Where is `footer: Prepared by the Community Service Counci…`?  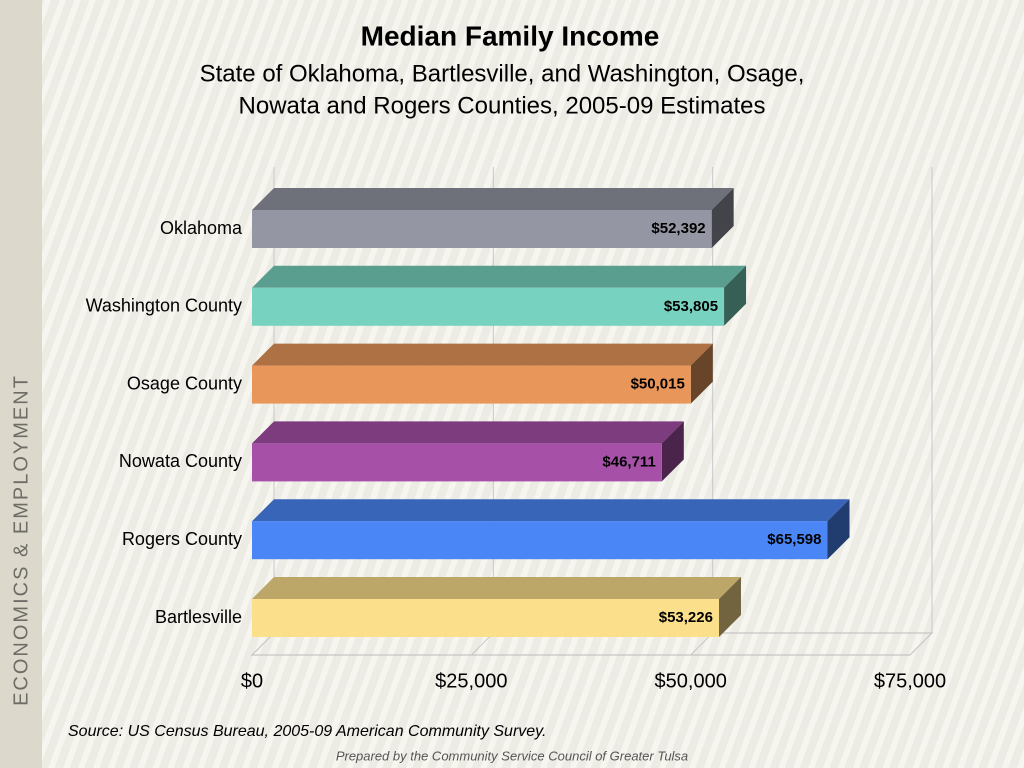 footer: Prepared by the Community Service Counci… is located at coordinates (512, 755).